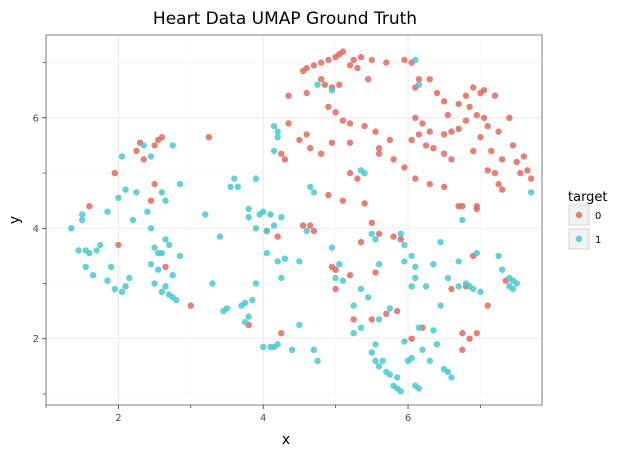 The height and width of the screenshot is (456, 642). I want to click on legend-title: target, so click(588, 197).